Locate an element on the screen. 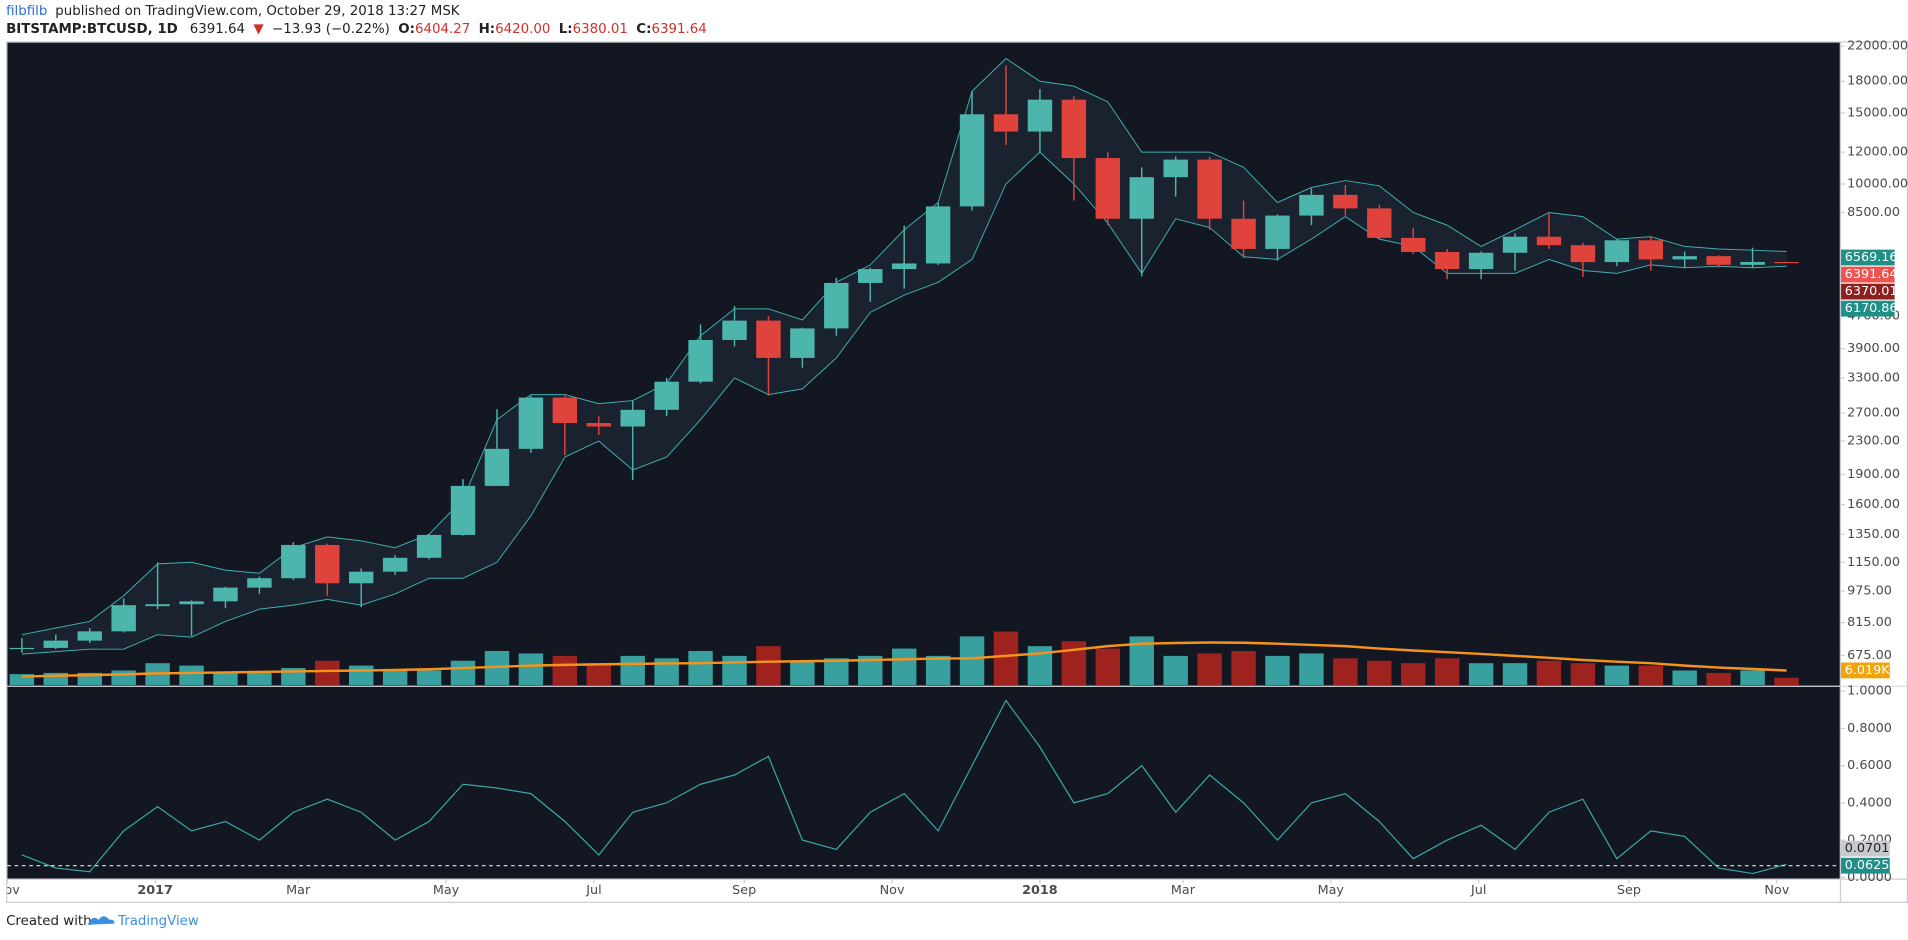 This screenshot has width=1908, height=940. y-tick-label: 0.8000 is located at coordinates (1869, 728).